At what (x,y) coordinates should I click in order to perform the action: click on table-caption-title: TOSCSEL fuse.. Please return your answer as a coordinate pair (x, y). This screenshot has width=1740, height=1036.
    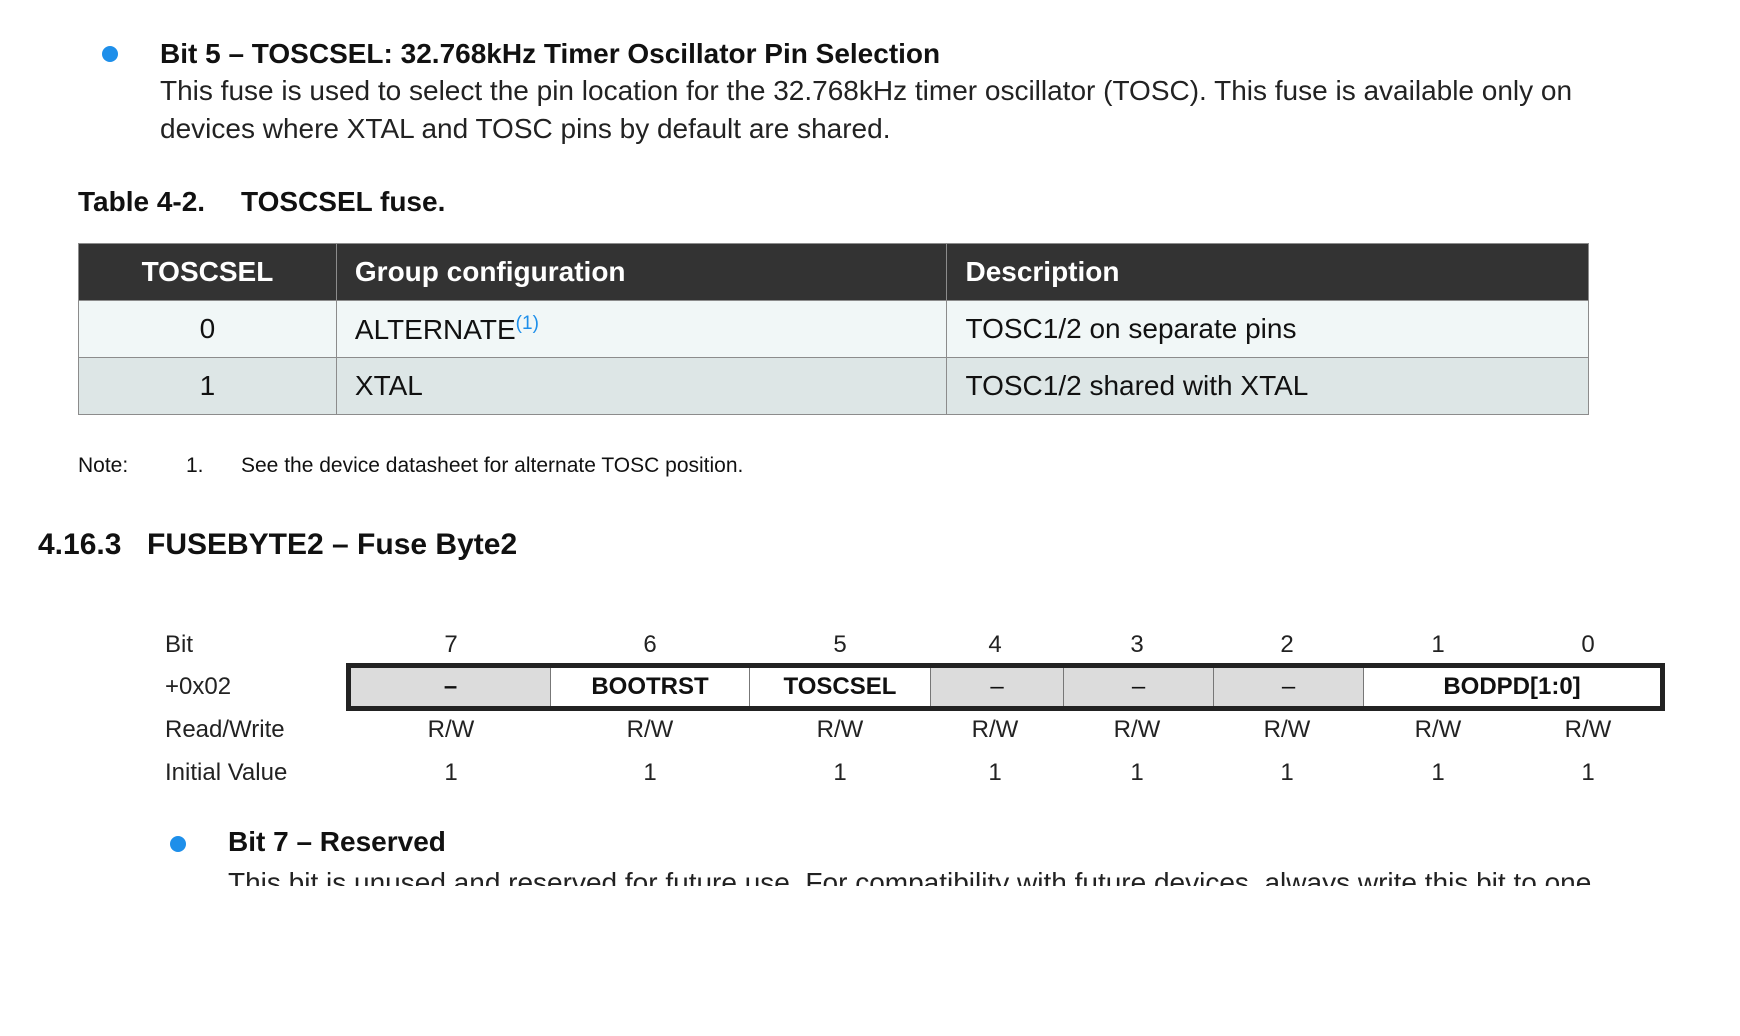
    Looking at the image, I should click on (343, 201).